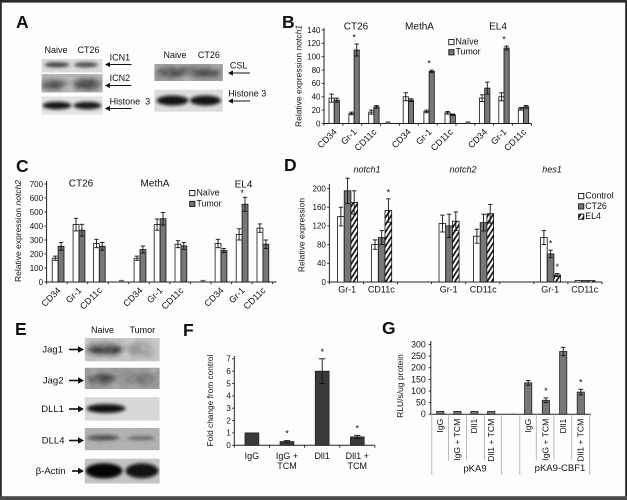  I want to click on svg-text: 2, so click(228, 420).